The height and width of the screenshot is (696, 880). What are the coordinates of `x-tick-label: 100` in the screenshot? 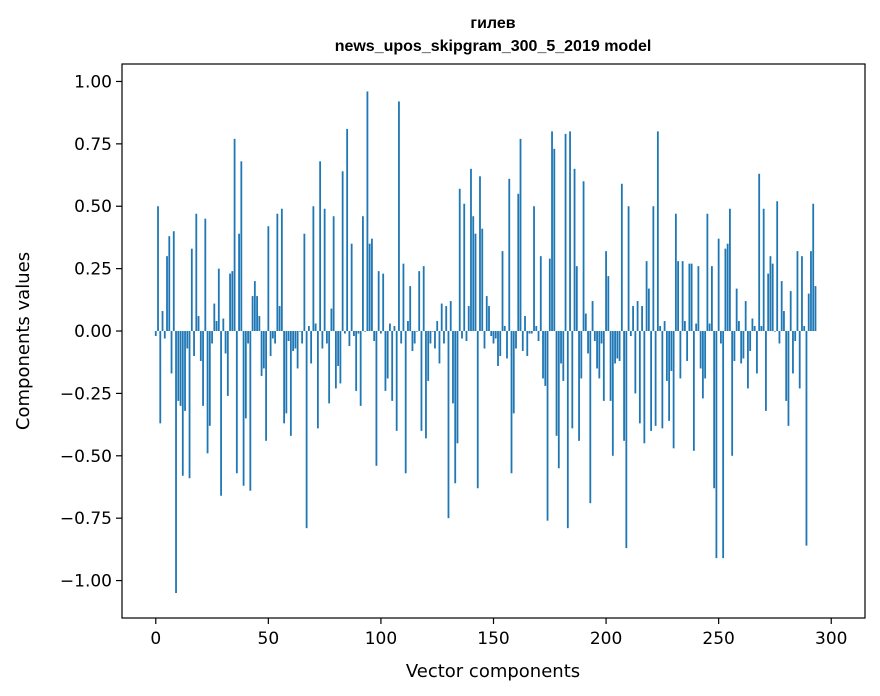 It's located at (381, 639).